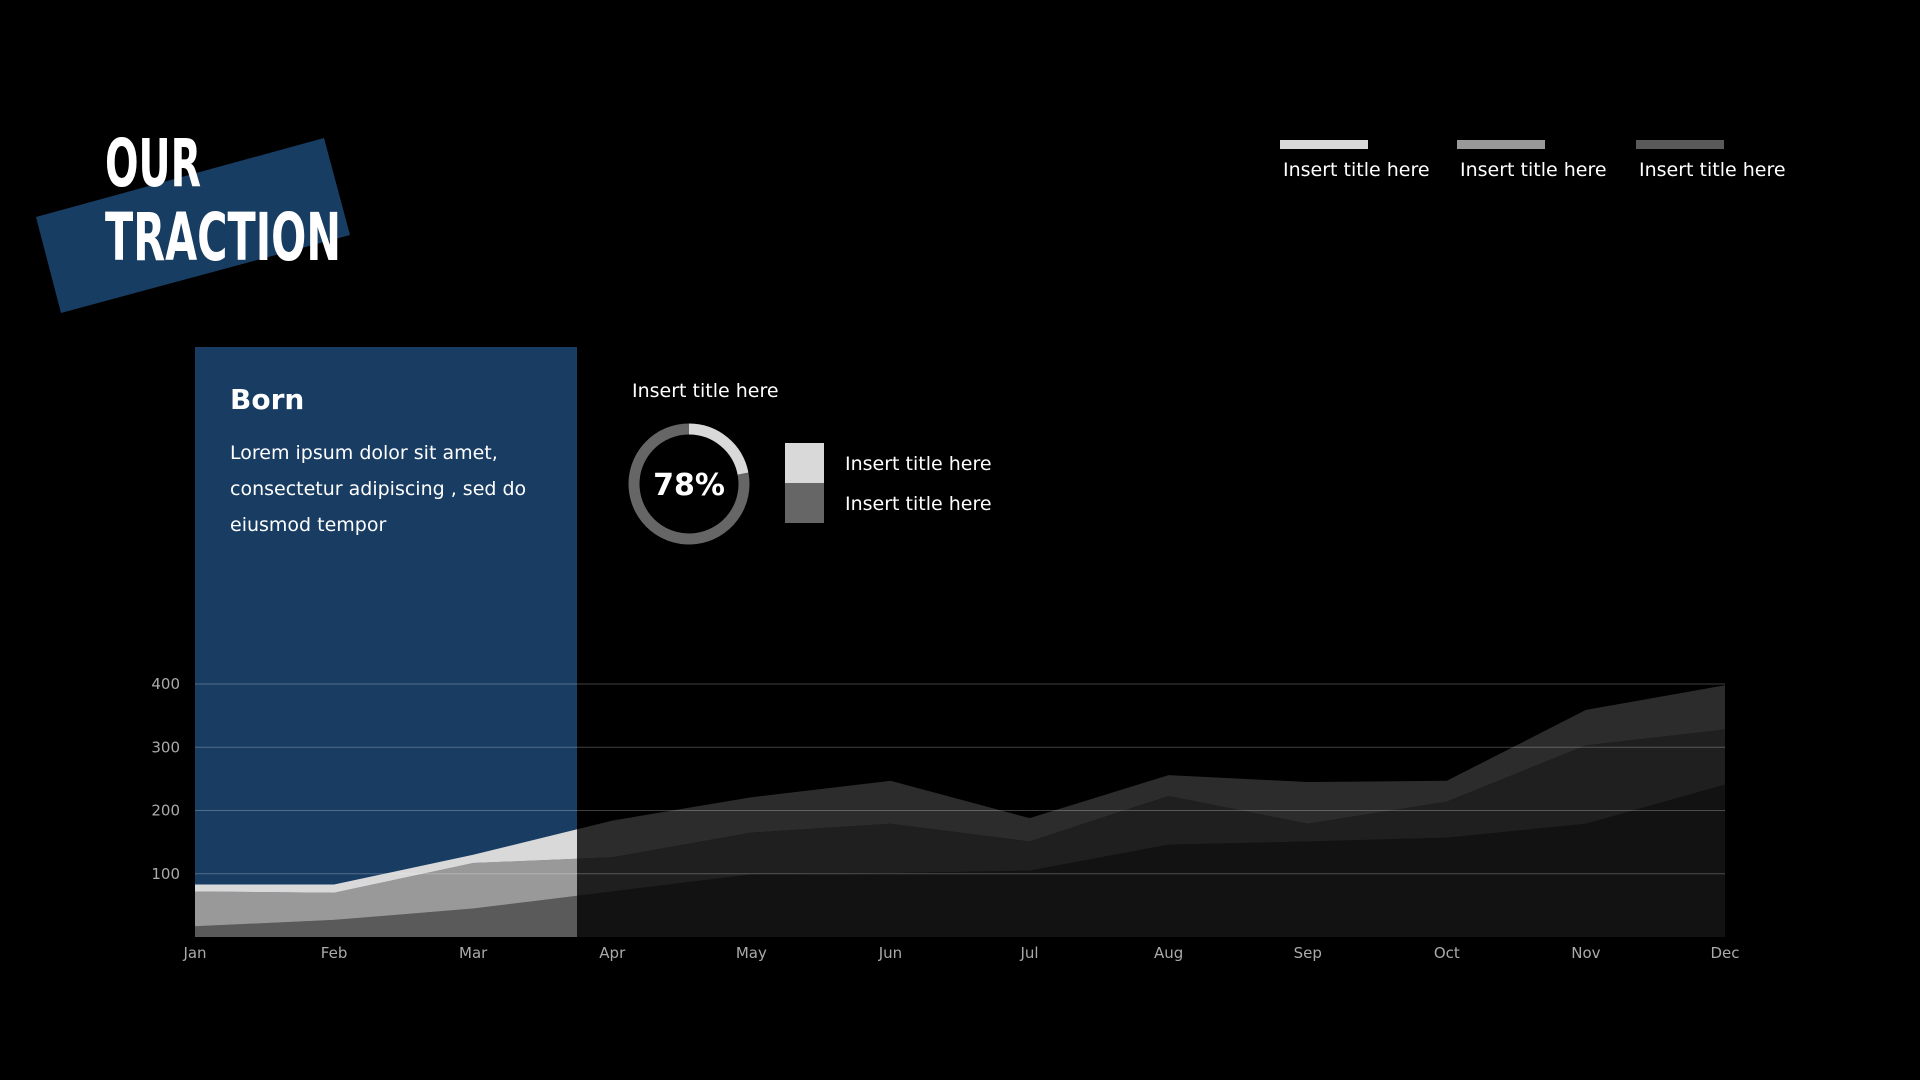 Image resolution: width=1920 pixels, height=1080 pixels. What do you see at coordinates (165, 811) in the screenshot?
I see `y-tick-label: 200` at bounding box center [165, 811].